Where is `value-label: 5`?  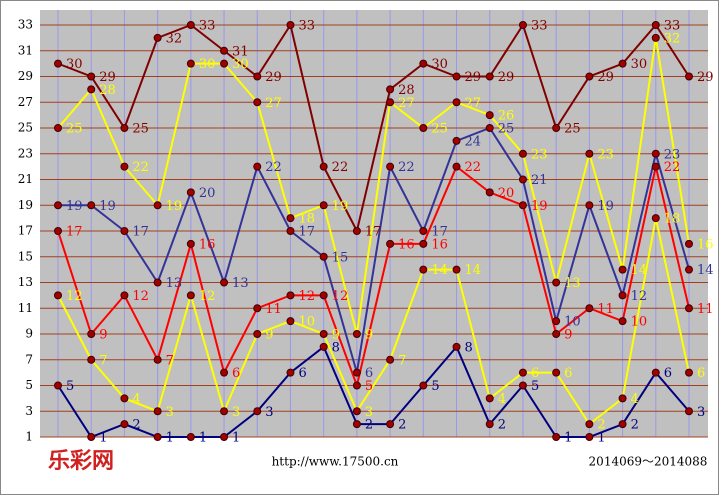 value-label: 5 is located at coordinates (70, 386).